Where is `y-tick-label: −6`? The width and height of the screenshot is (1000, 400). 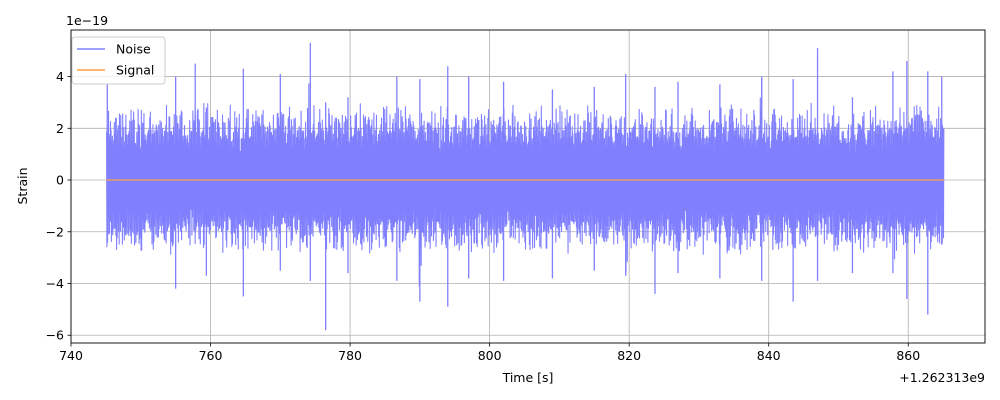
y-tick-label: −6 is located at coordinates (55, 335).